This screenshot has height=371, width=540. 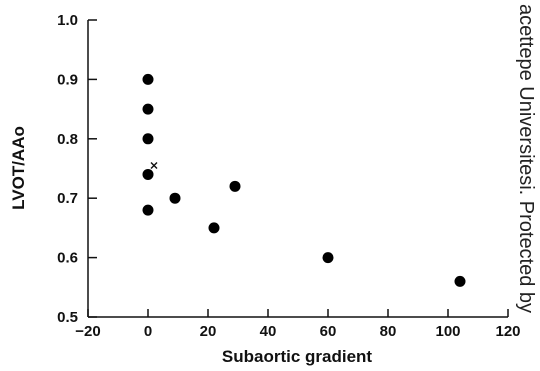 What do you see at coordinates (526, 158) in the screenshot?
I see `watermark-text: acettepe Universitesi. Protected by` at bounding box center [526, 158].